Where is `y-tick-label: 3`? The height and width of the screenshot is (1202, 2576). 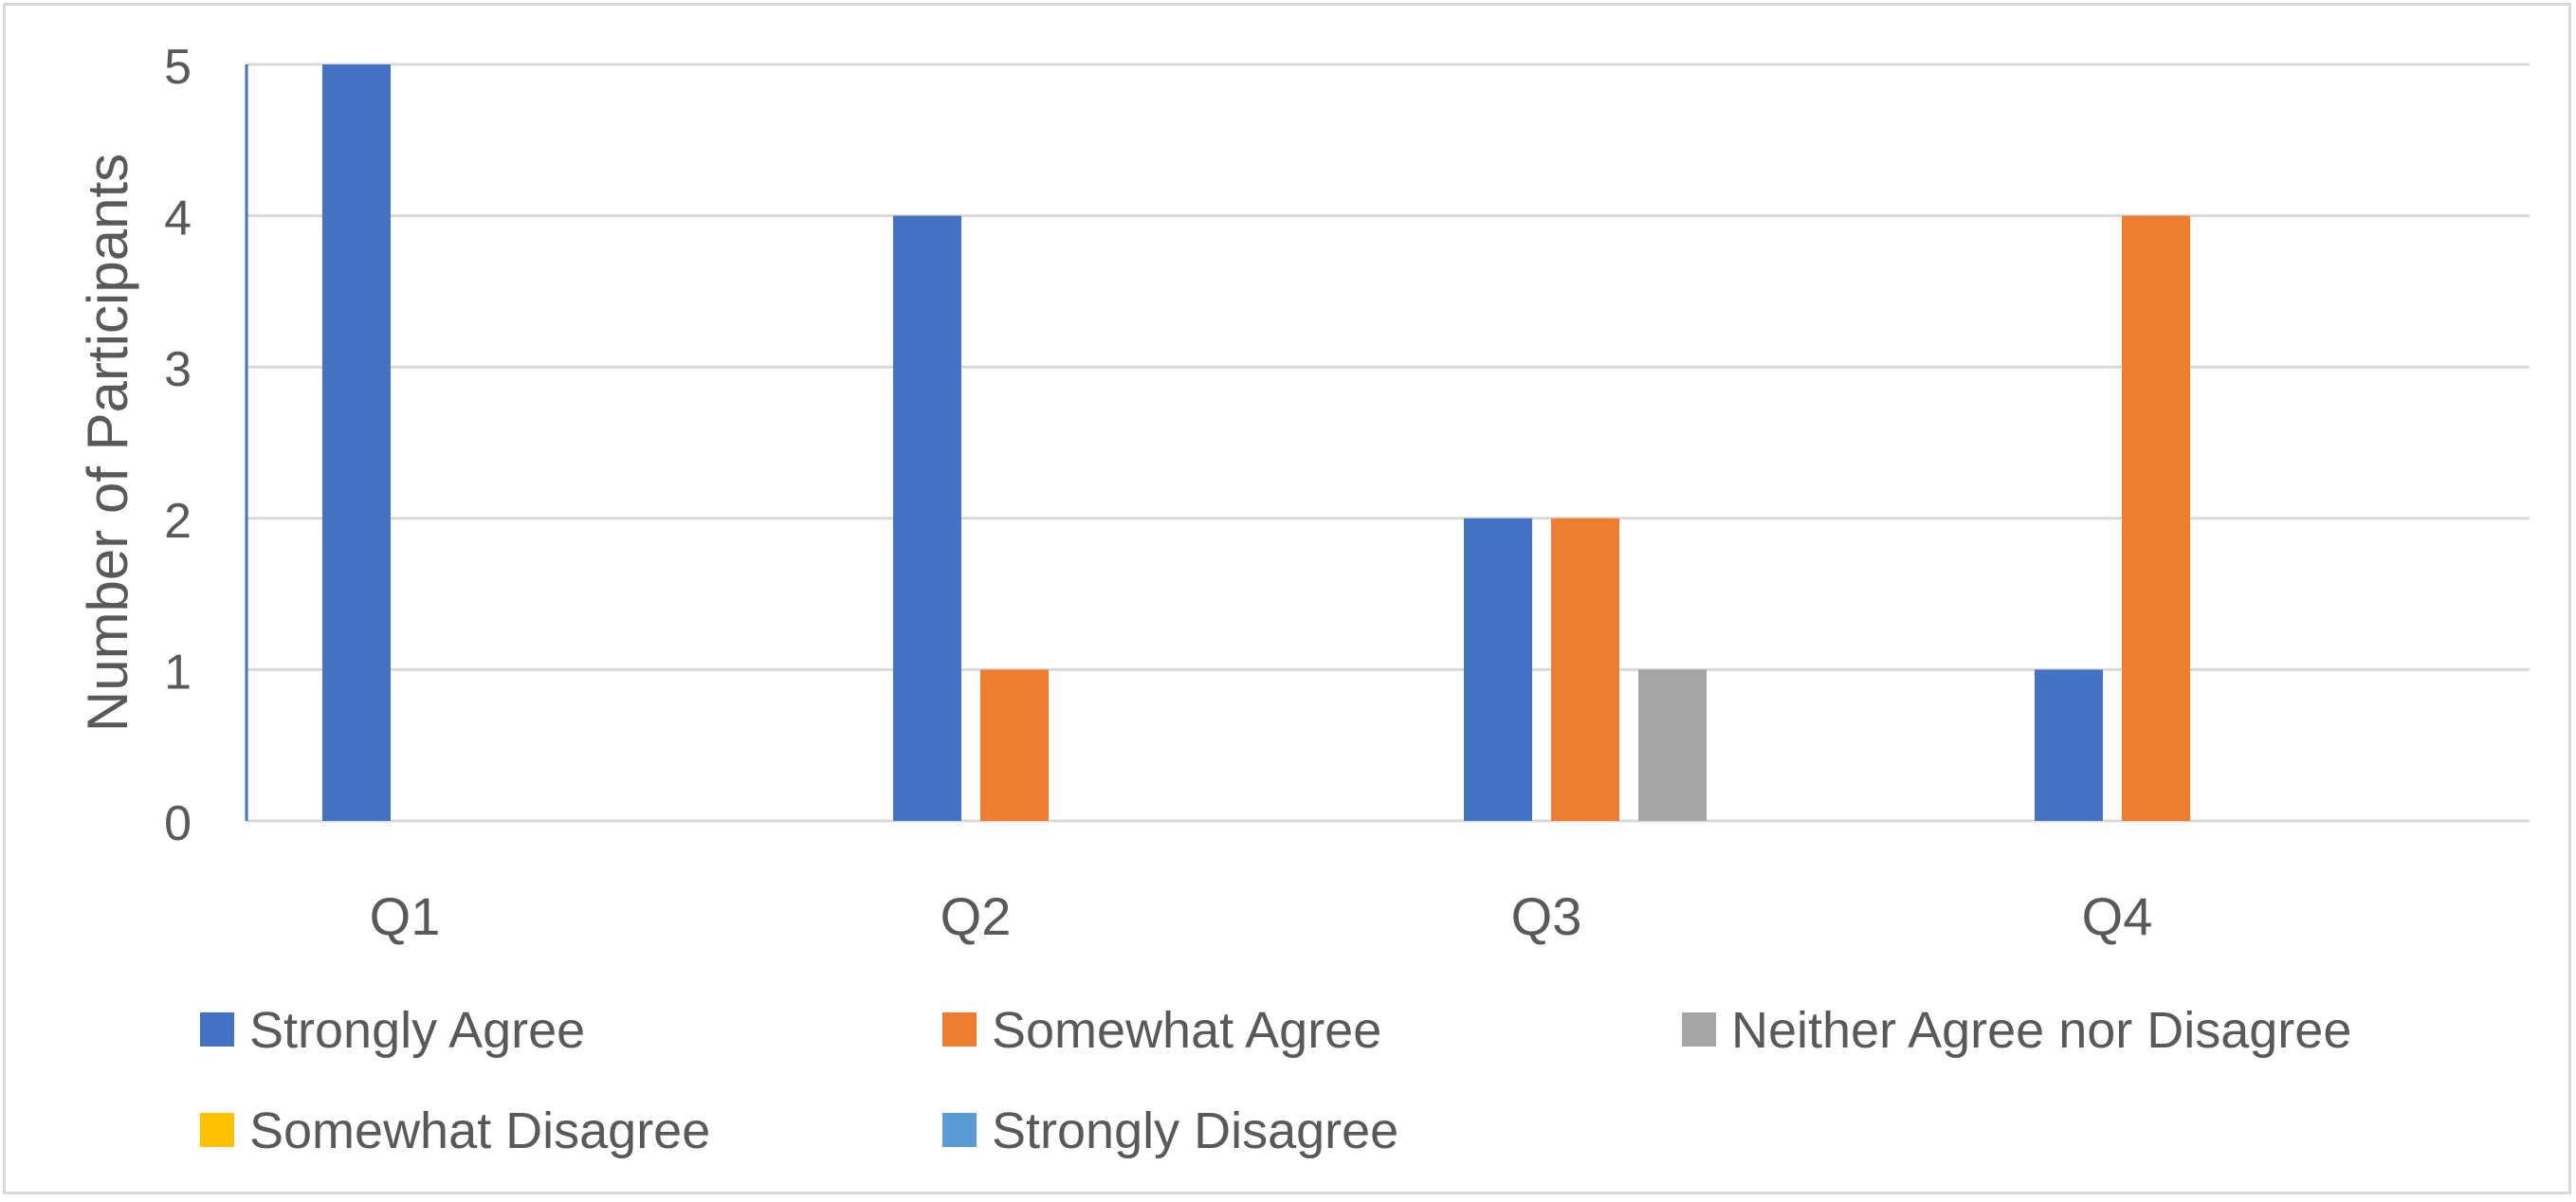 y-tick-label: 3 is located at coordinates (178, 369).